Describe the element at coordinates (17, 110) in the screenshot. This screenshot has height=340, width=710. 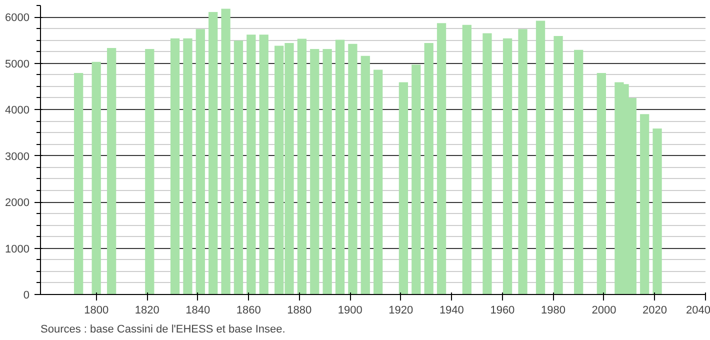
I see `y-tick-label: 4000` at that location.